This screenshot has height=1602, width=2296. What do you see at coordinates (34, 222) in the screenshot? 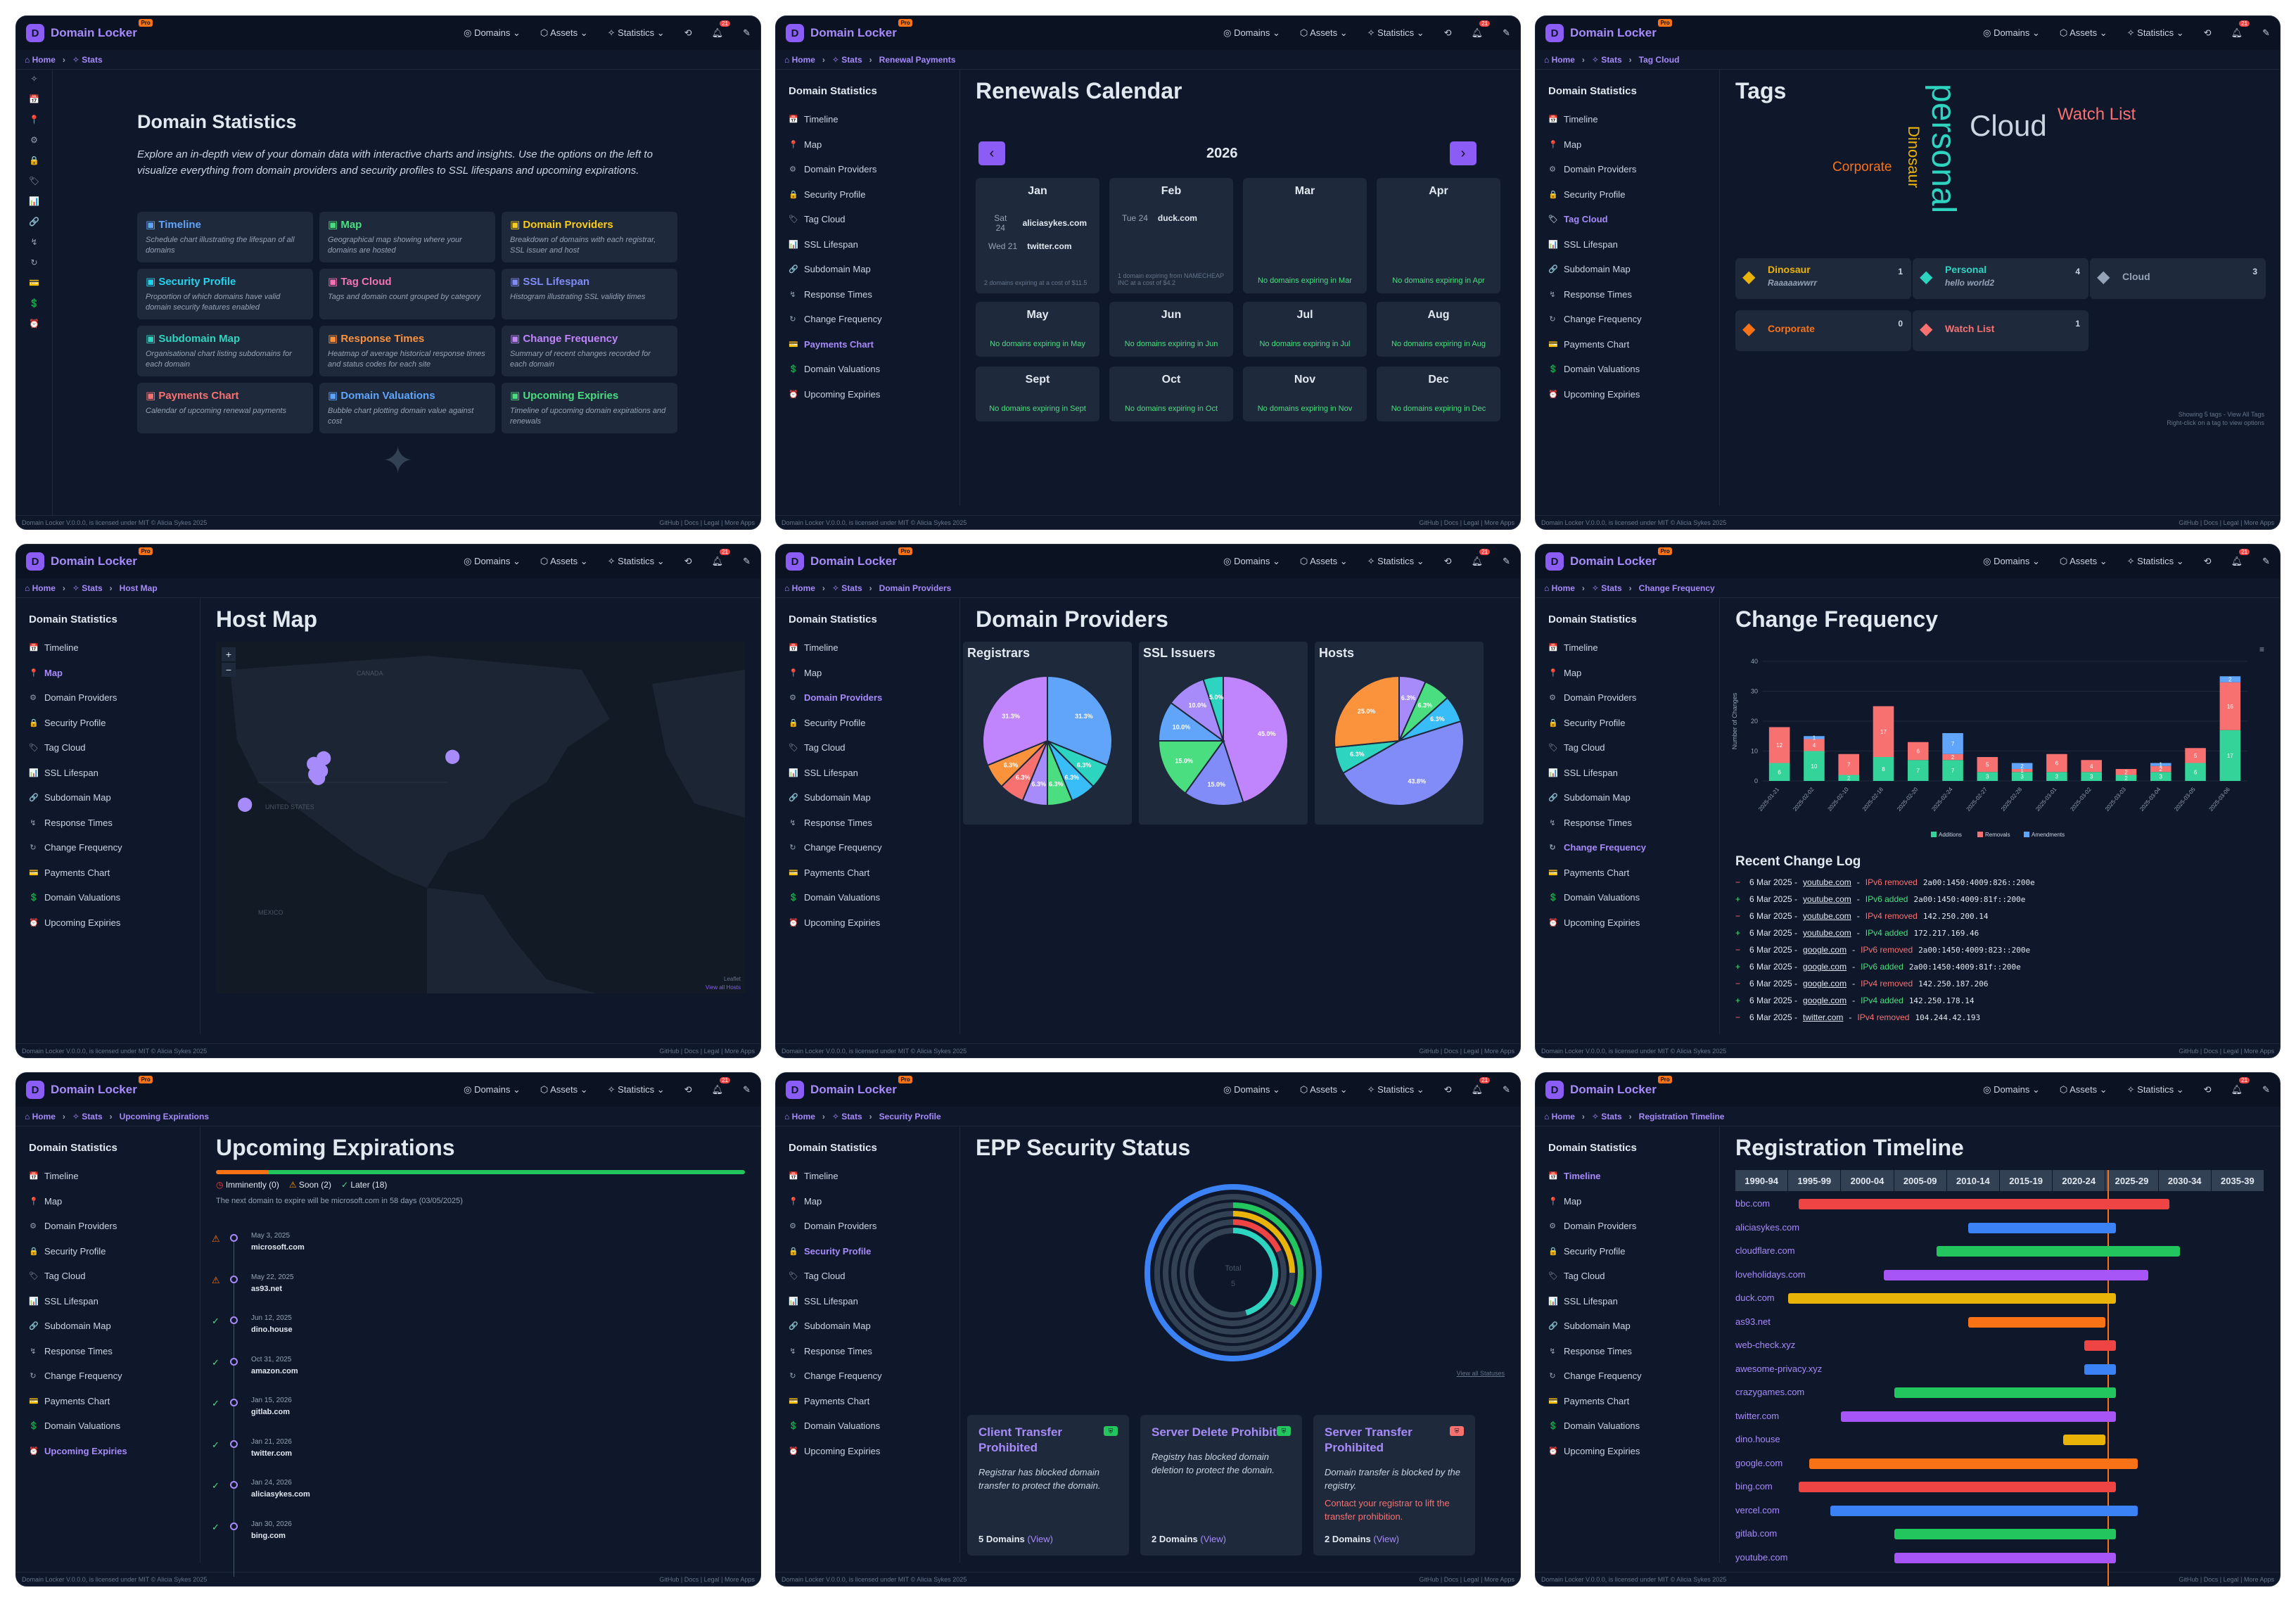
I see `sidebar-icon: 🔗` at bounding box center [34, 222].